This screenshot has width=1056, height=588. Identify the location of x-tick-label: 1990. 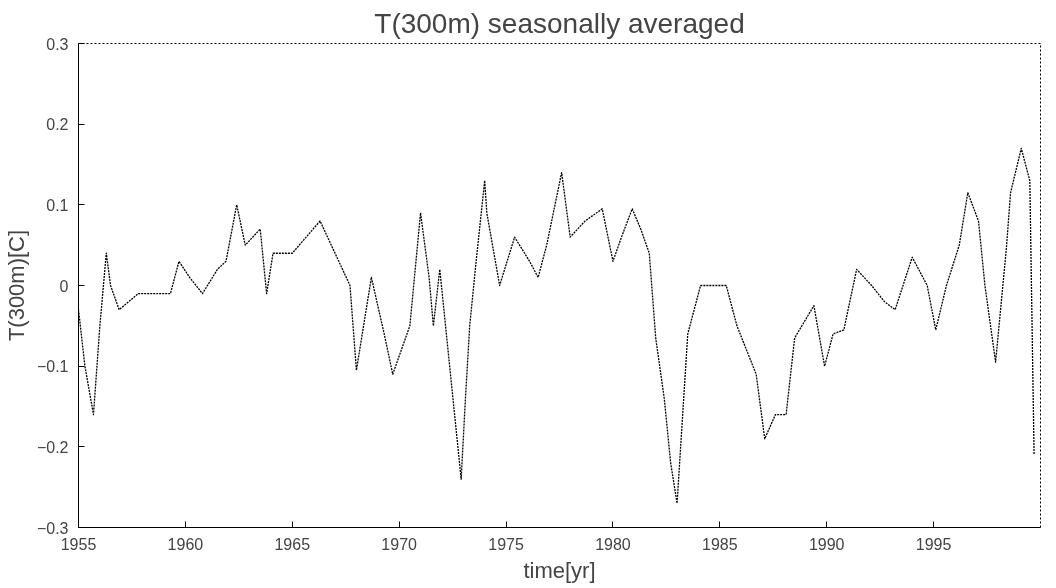
(826, 544).